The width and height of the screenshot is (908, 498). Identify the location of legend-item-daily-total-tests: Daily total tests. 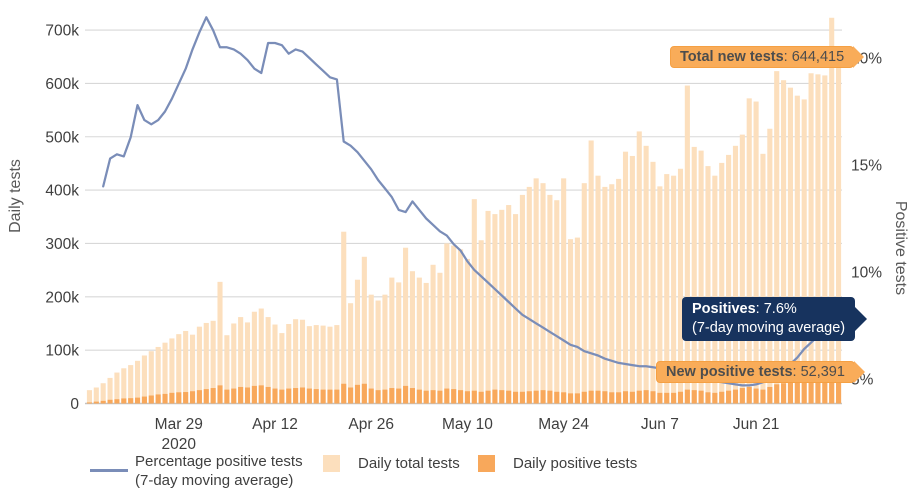
(391, 464).